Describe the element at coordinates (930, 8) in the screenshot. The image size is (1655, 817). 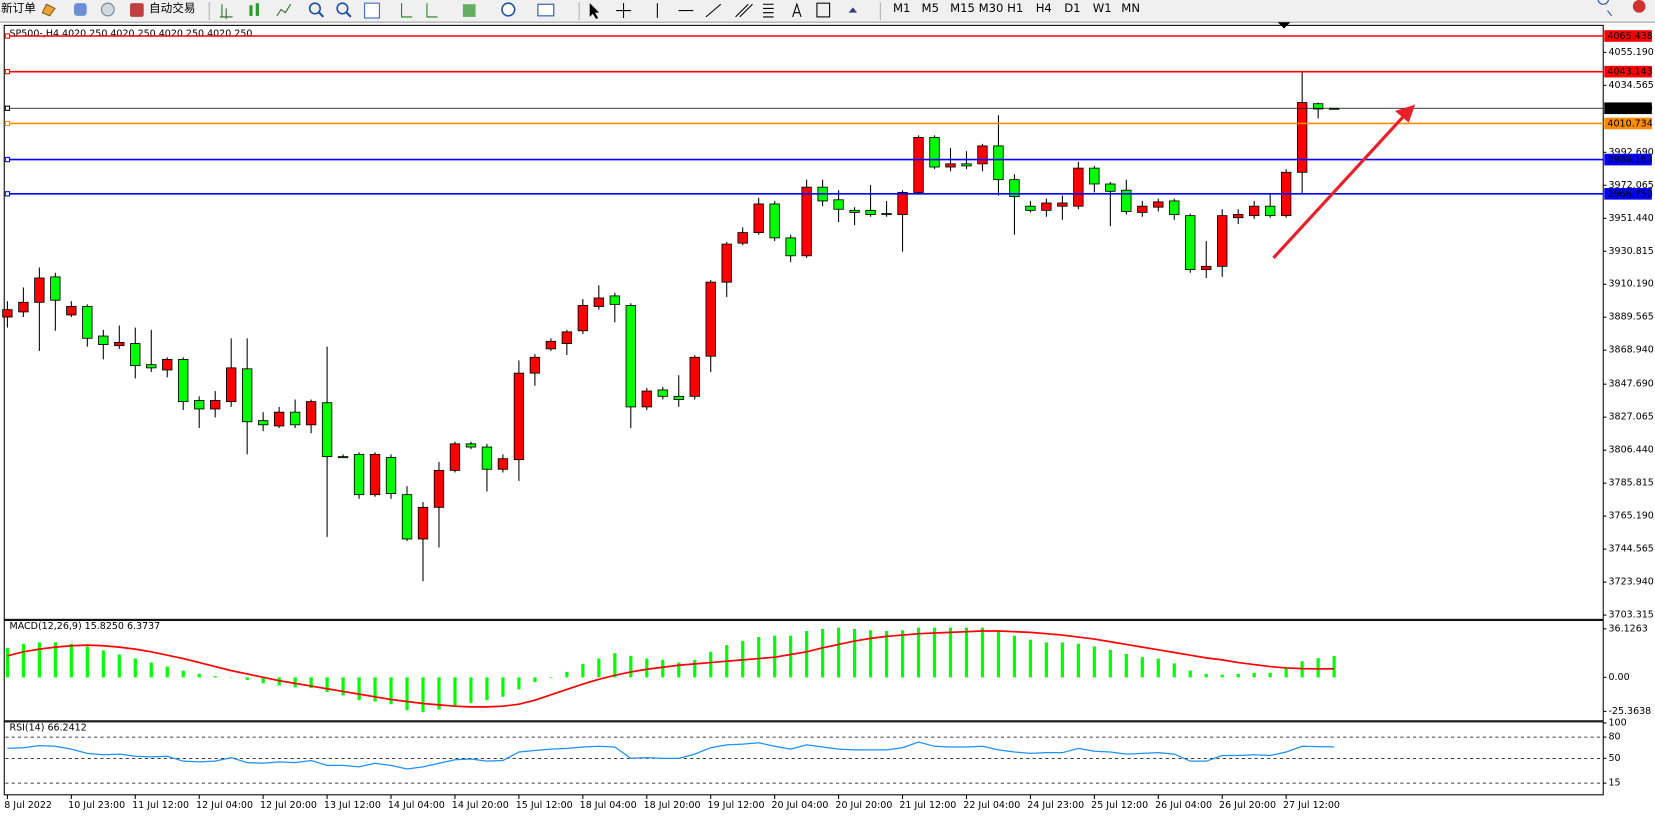
I see `timeframe-button: M5` at that location.